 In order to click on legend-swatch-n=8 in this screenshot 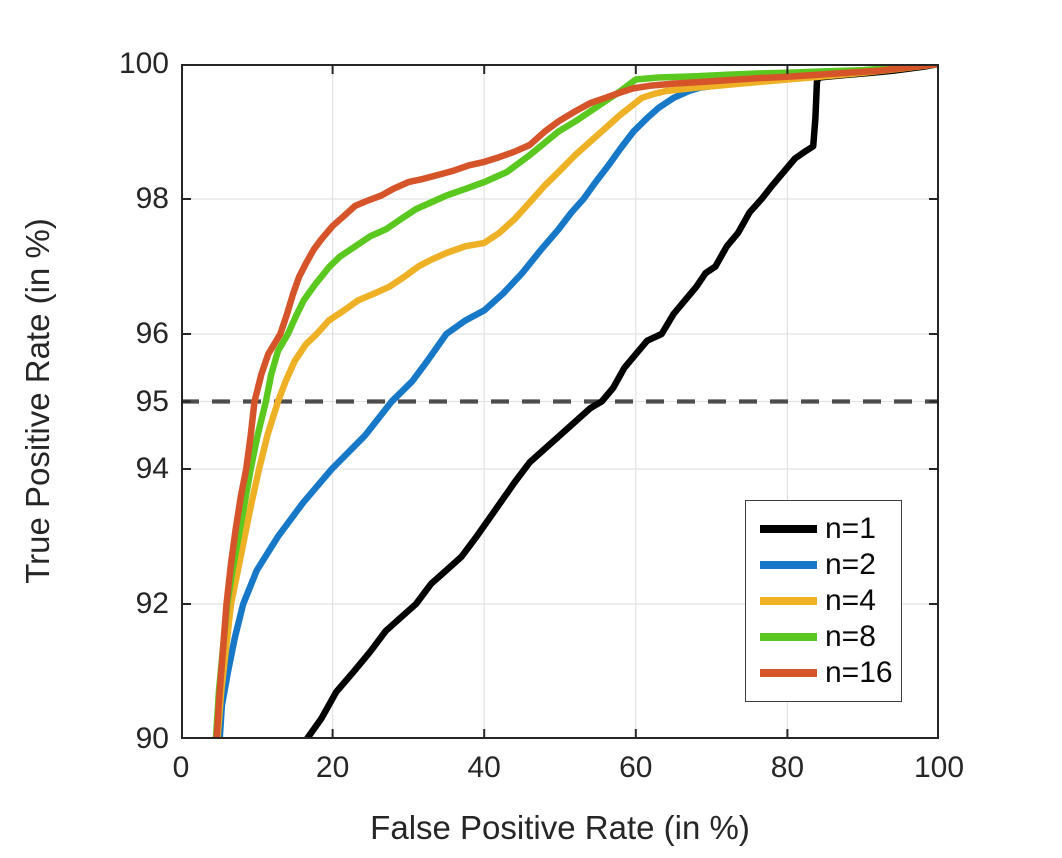, I will do `click(788, 637)`.